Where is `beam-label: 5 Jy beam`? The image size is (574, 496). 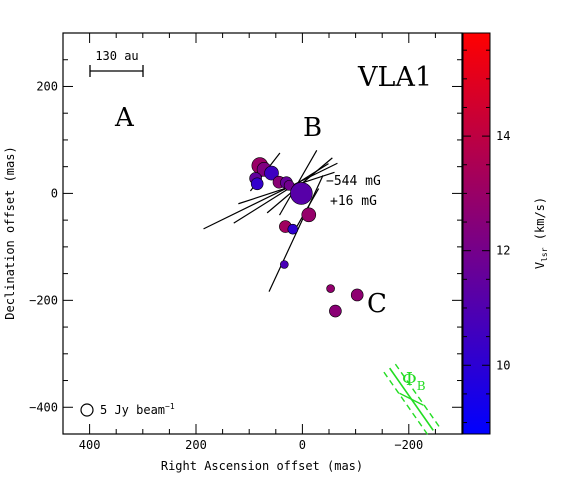
beam-label: 5 Jy beam is located at coordinates (132, 410).